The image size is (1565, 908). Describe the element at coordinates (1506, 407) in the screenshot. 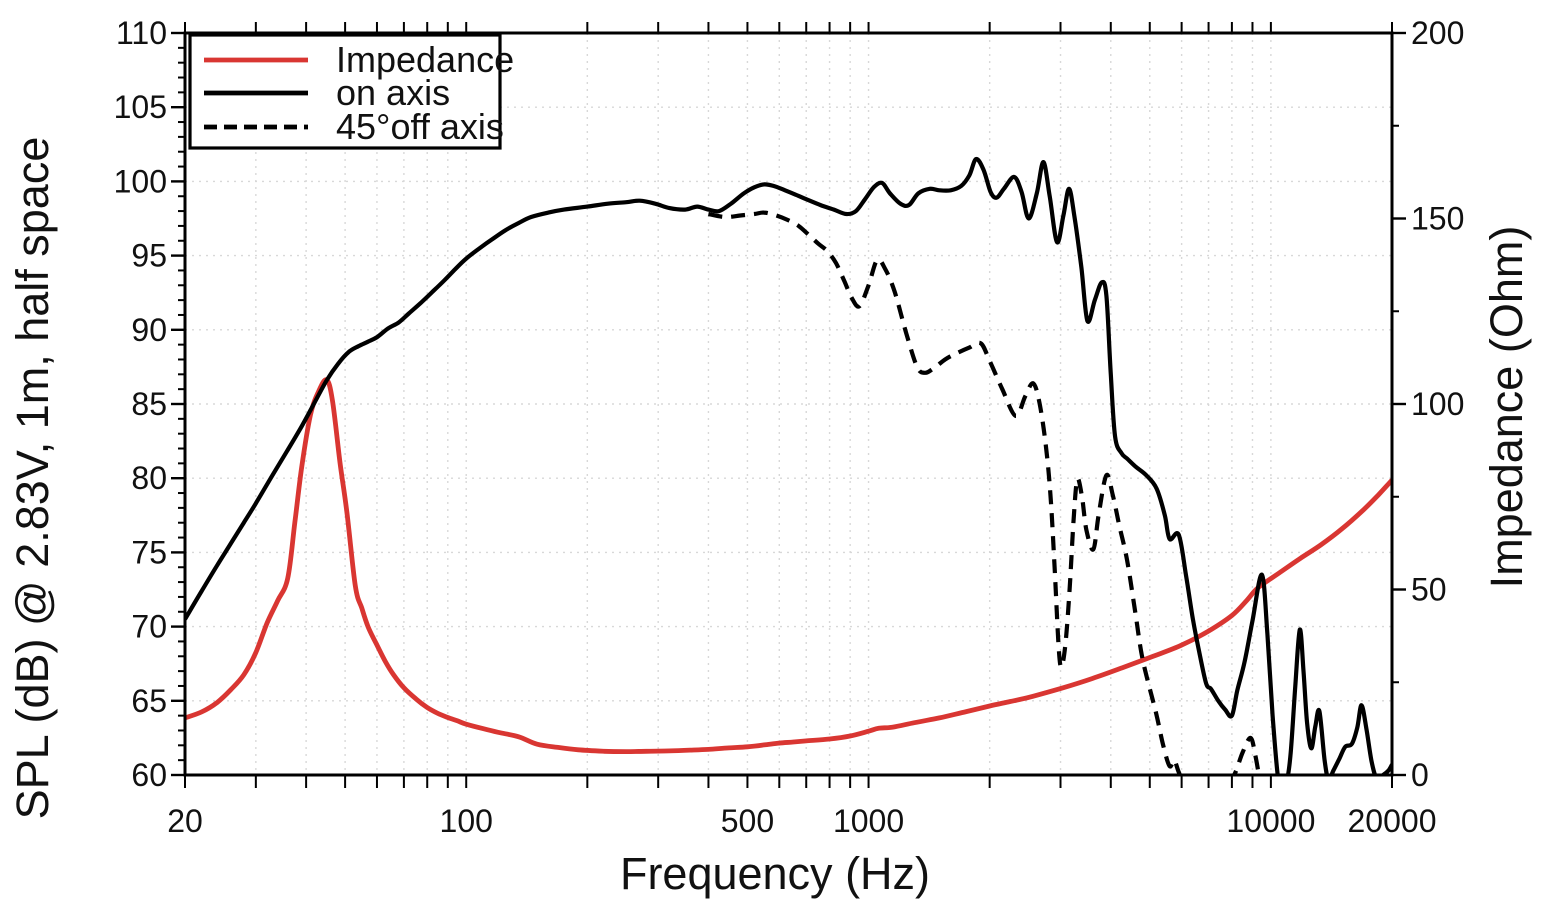

I see `y-right-axis-title: Impedance (Ohm)` at that location.